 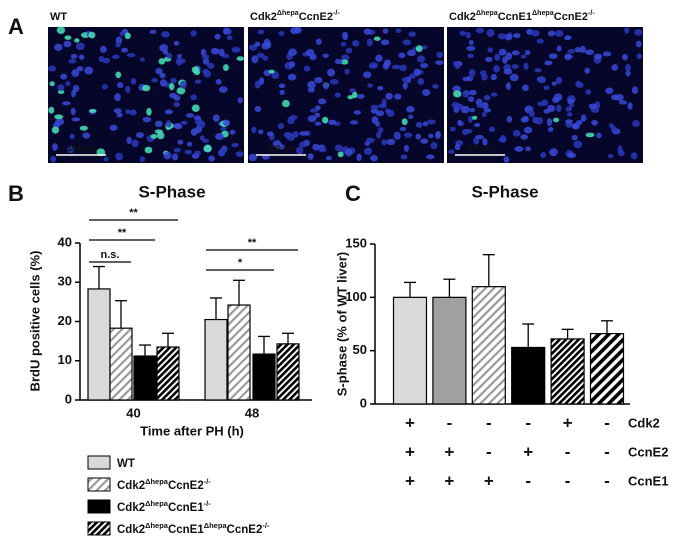 What do you see at coordinates (157, 525) in the screenshot?
I see `superscript: Δhepa` at bounding box center [157, 525].